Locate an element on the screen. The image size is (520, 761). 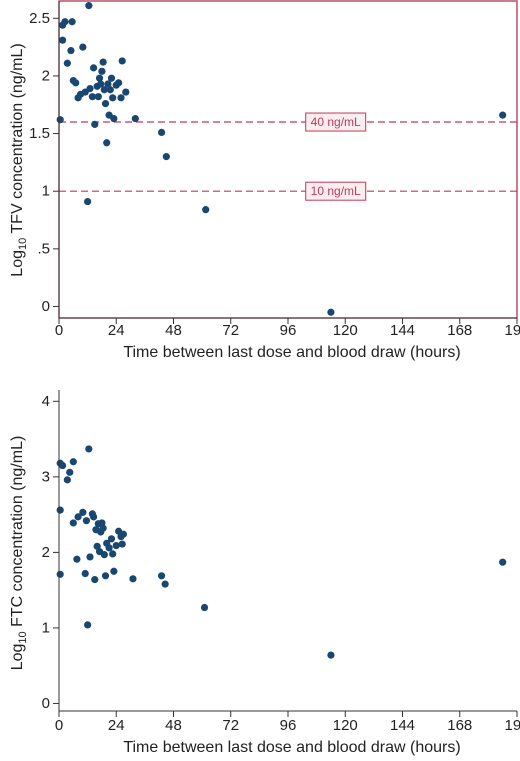
ftc-x-axis: 0 24 48 72 96 120 144 168 192 is located at coordinates (287, 722).